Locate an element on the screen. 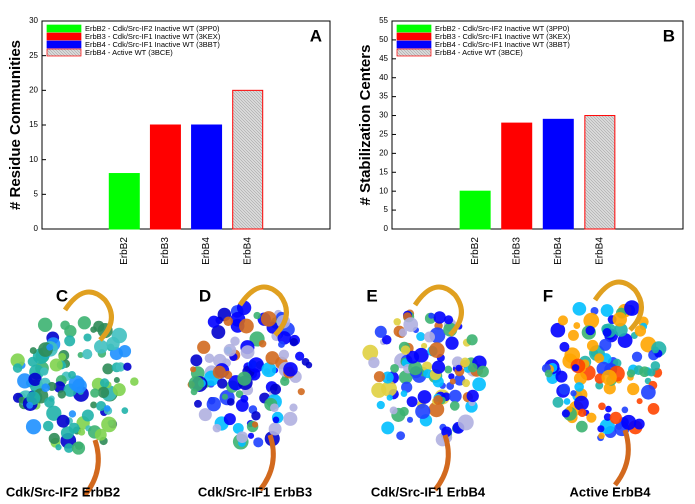  structure-caption: Cdk/Src-IF2 ErbB2 is located at coordinates (63, 491).